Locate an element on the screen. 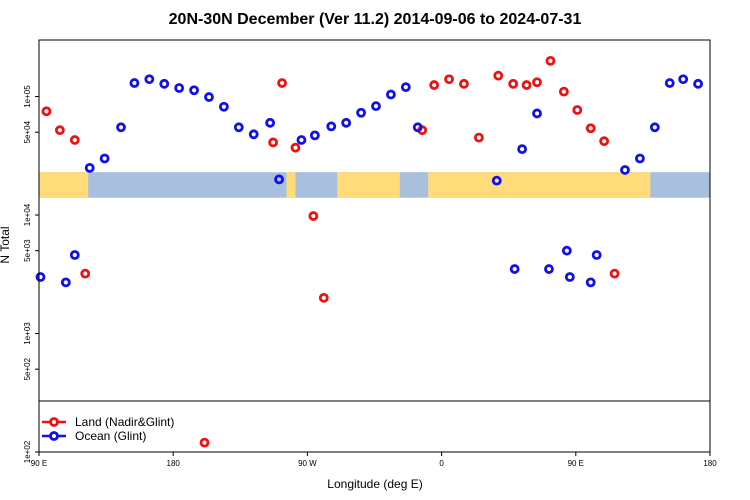 This screenshot has width=750, height=500. x-tick-label: 0 is located at coordinates (441, 463).